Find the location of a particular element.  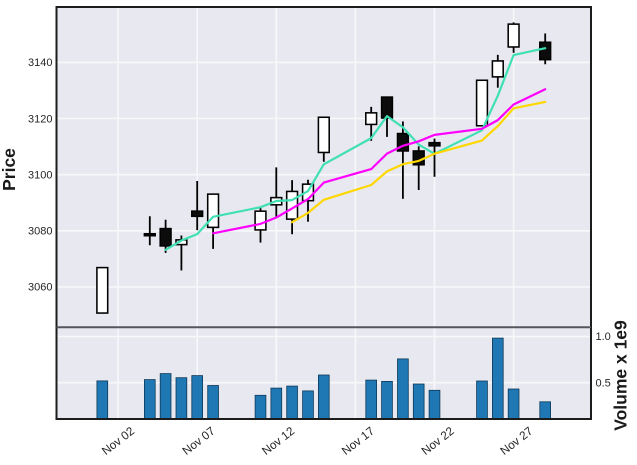

svg-text: 3120 is located at coordinates (40, 119).